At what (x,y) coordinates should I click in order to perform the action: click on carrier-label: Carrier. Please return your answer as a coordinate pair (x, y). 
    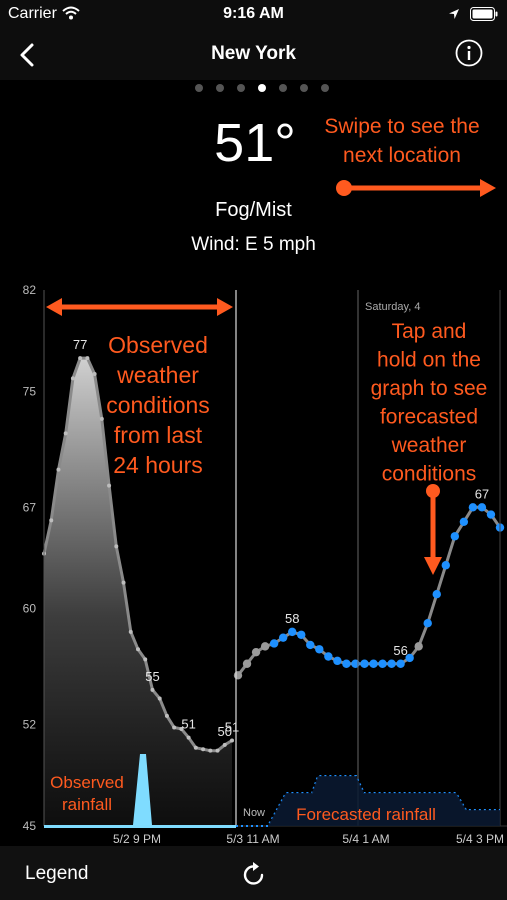
    Looking at the image, I should click on (32, 13).